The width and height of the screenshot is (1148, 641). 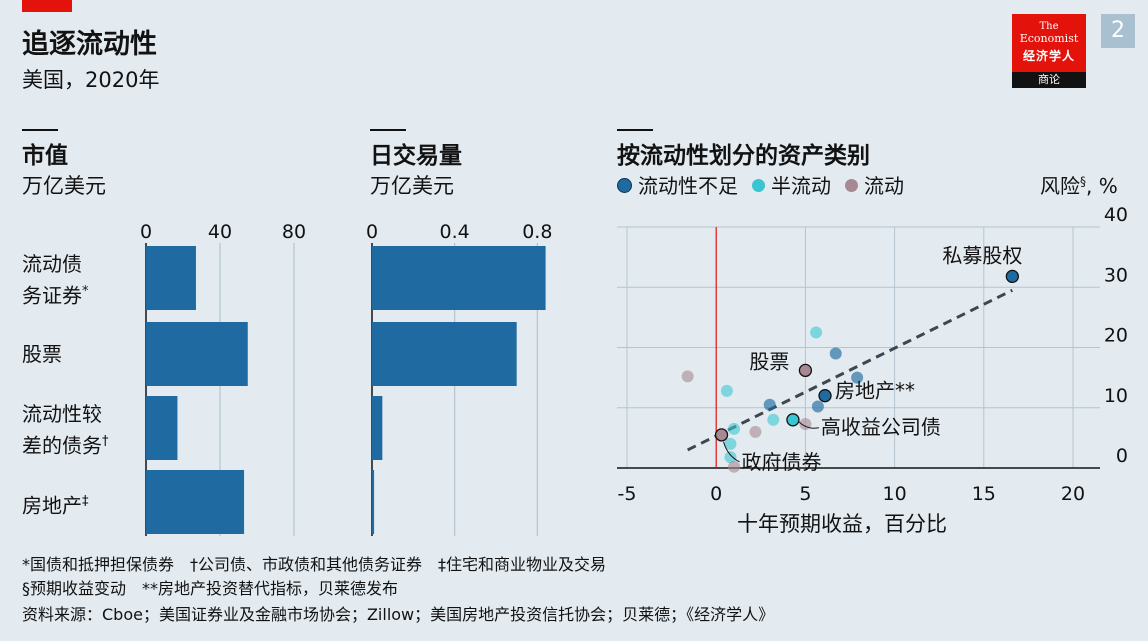 I want to click on scatter-annotation: 股票, so click(x=769, y=361).